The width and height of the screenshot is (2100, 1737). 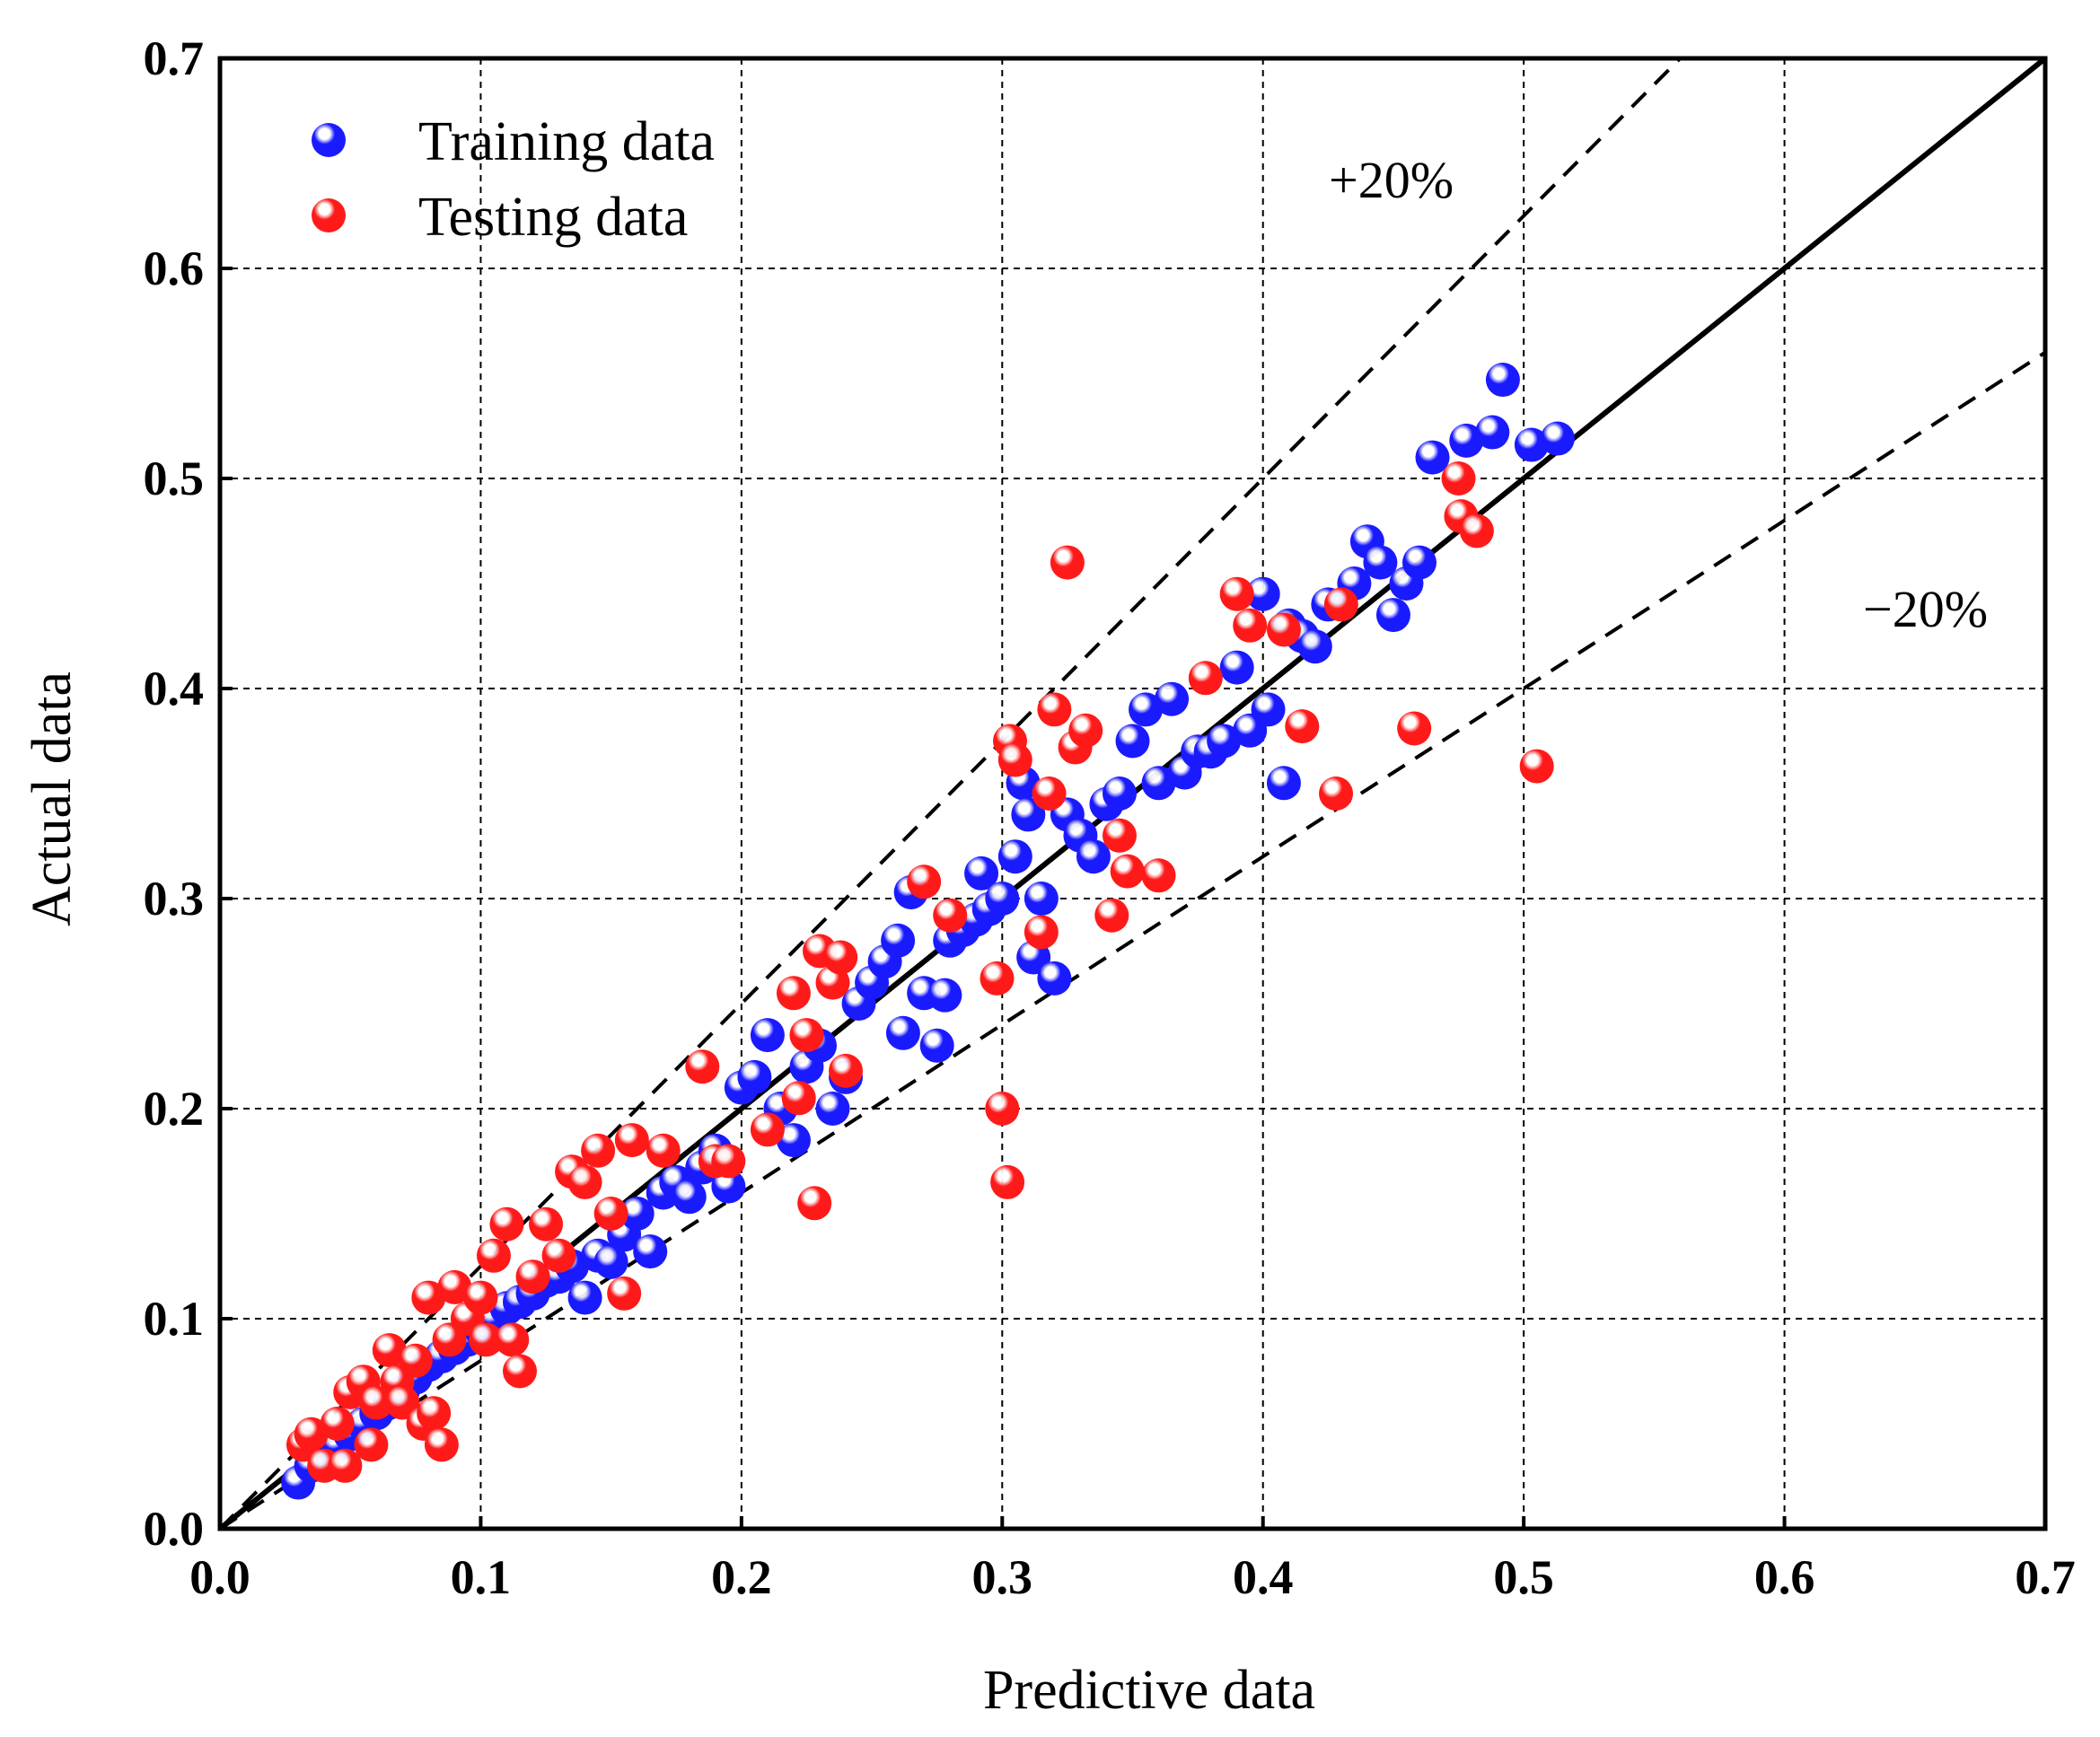 I want to click on legend-marker-testing-dot, so click(x=329, y=215).